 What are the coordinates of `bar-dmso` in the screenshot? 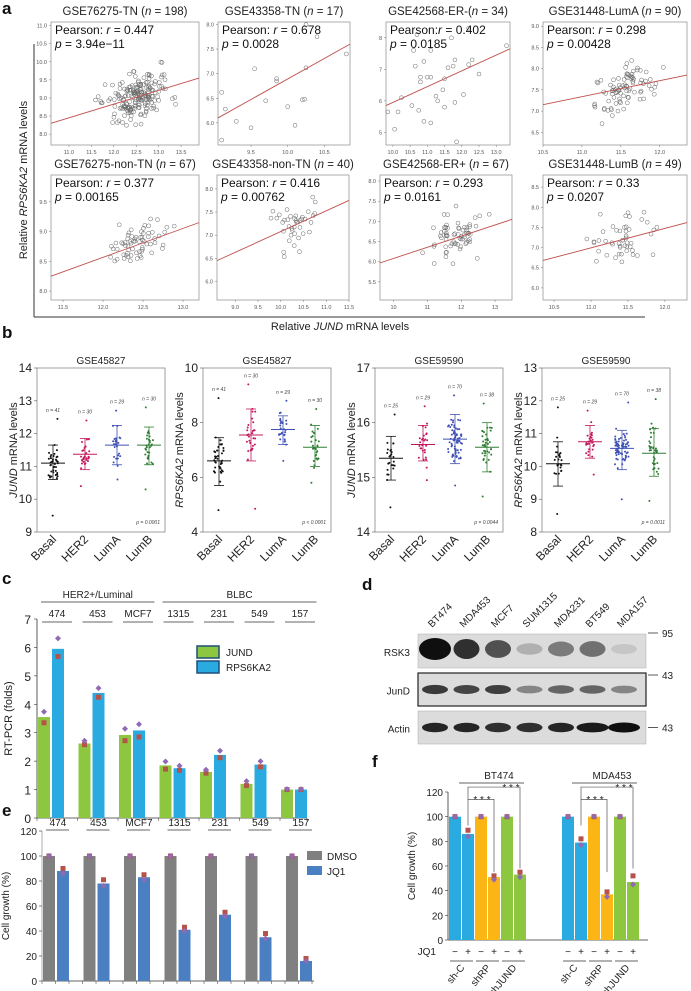 It's located at (89, 918).